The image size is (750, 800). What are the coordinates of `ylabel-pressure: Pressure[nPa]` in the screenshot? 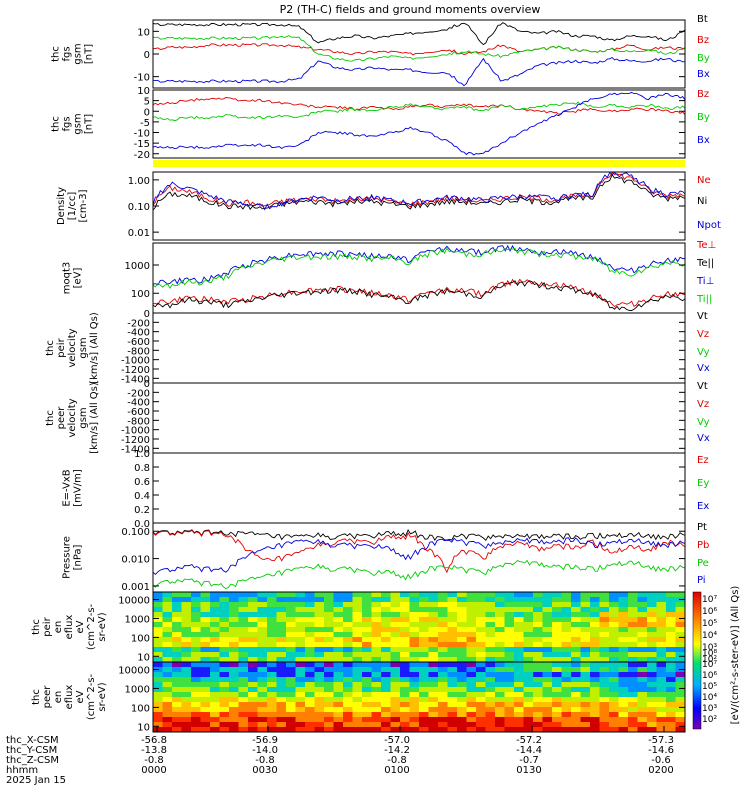 It's located at (73, 557).